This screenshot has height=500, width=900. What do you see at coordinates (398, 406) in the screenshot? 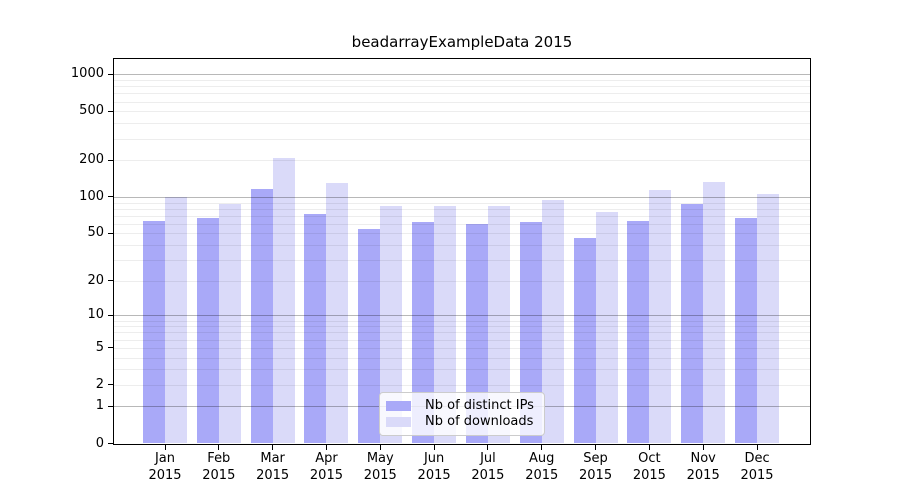
I see `legend-swatch-ips` at bounding box center [398, 406].